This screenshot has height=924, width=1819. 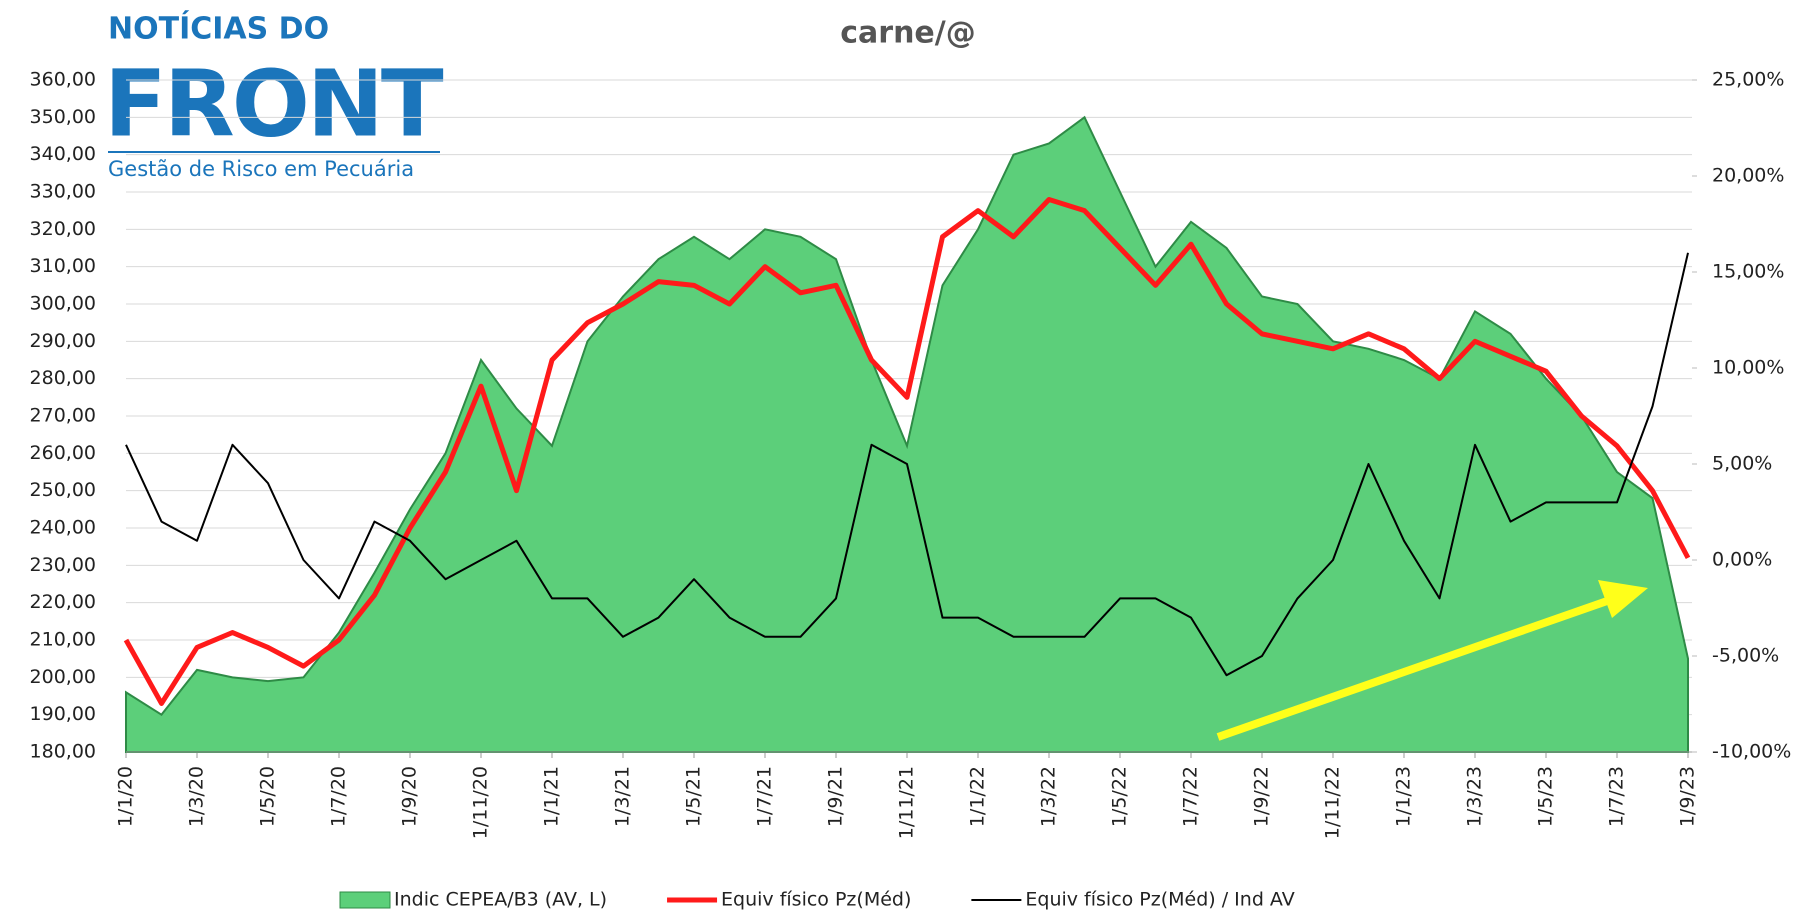 What do you see at coordinates (1617, 796) in the screenshot?
I see `x-tick-label: 1/7/23` at bounding box center [1617, 796].